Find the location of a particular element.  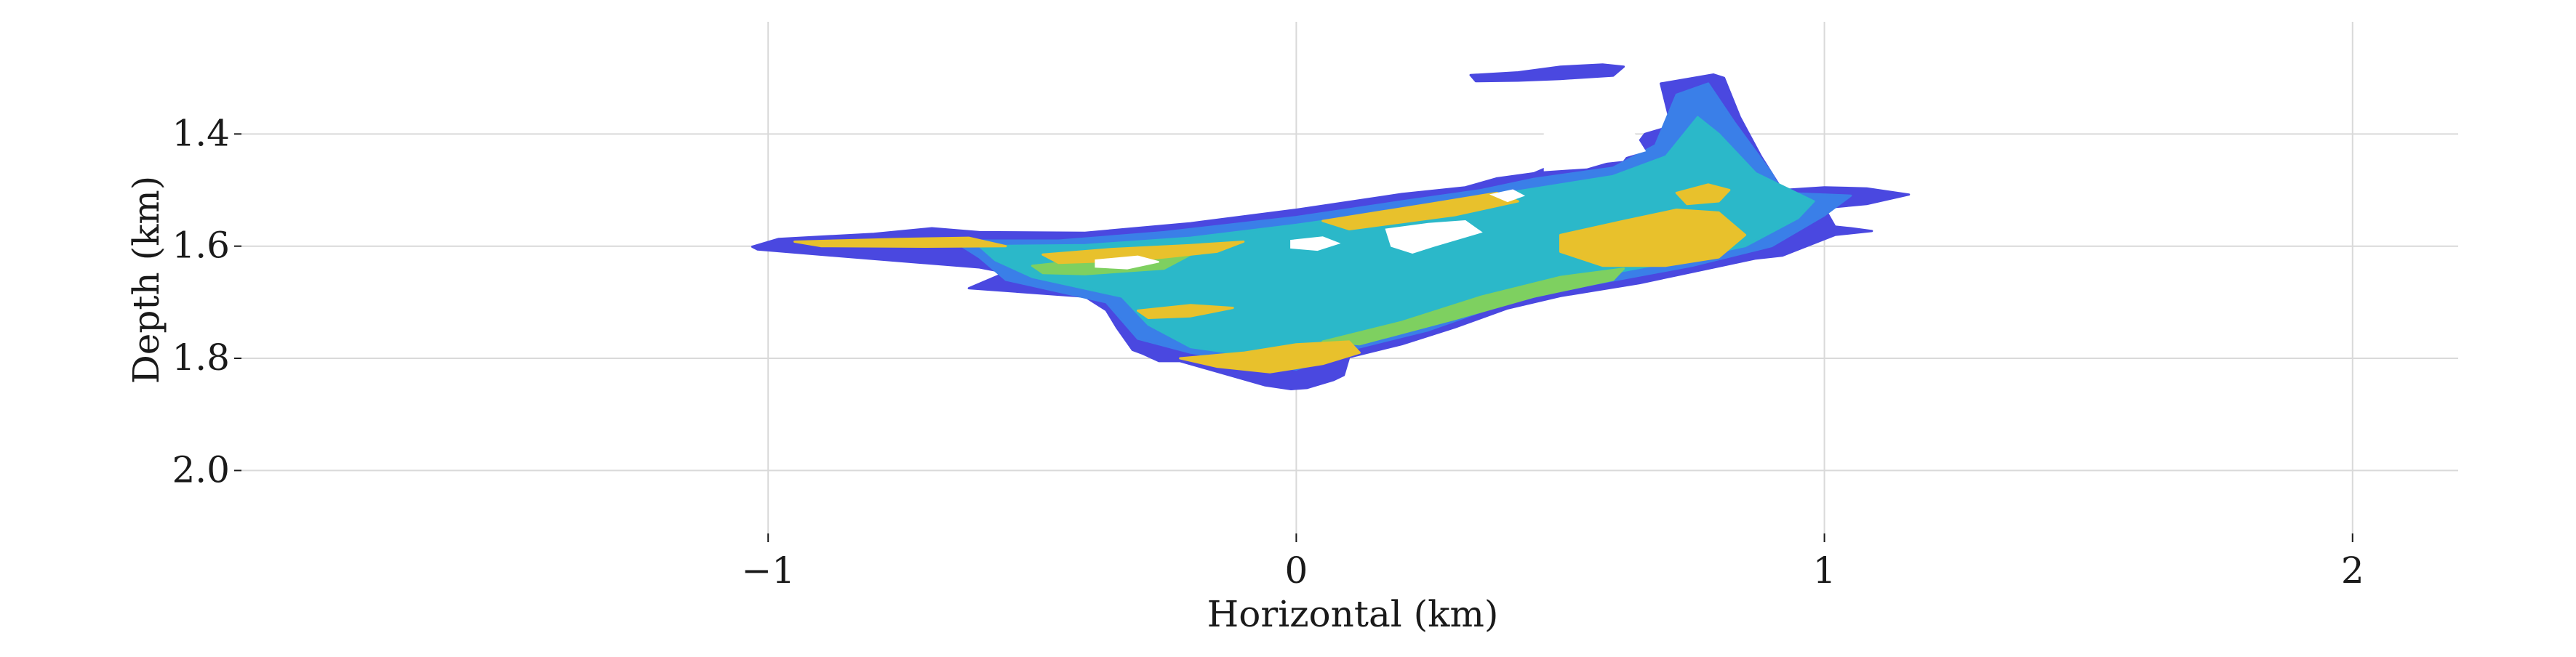

x-tick-label: −1 is located at coordinates (768, 570).